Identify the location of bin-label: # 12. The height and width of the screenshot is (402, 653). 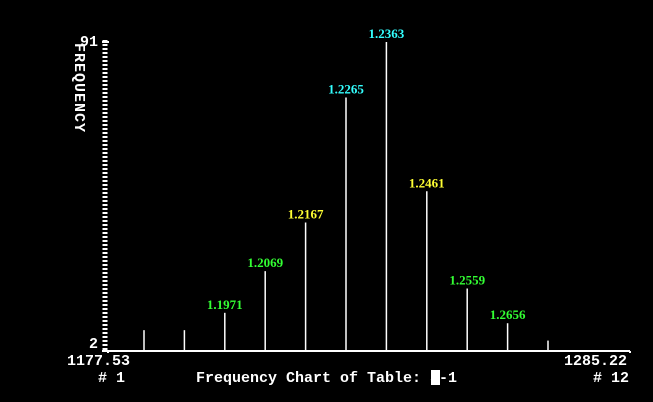
(611, 378).